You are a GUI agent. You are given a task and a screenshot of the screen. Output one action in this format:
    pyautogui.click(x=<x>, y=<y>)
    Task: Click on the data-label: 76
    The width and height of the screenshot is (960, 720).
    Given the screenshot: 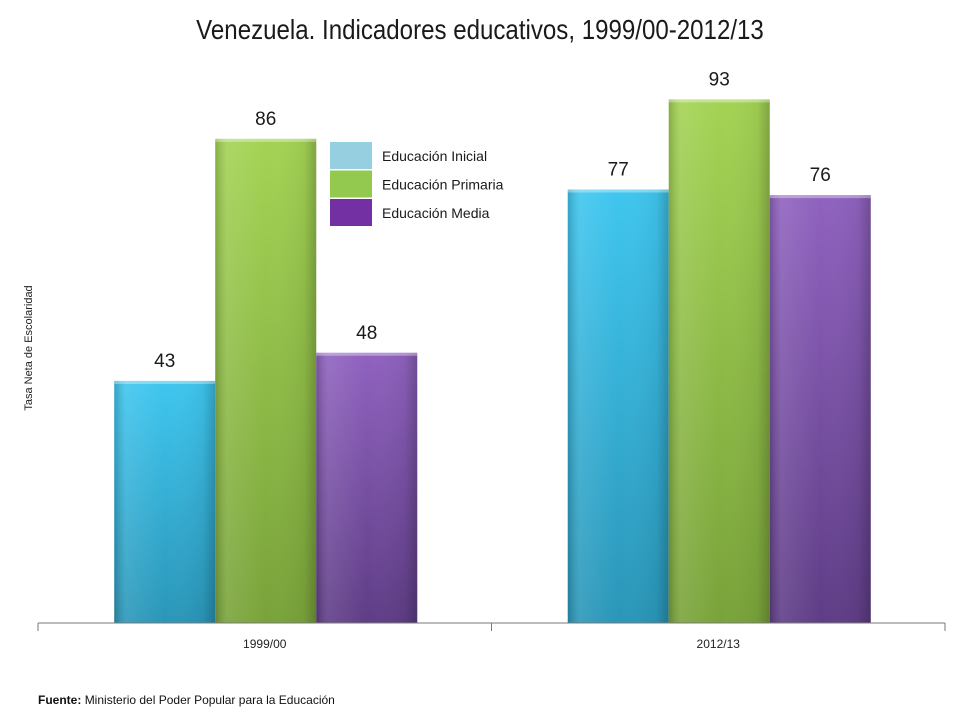 What is the action you would take?
    pyautogui.click(x=820, y=175)
    